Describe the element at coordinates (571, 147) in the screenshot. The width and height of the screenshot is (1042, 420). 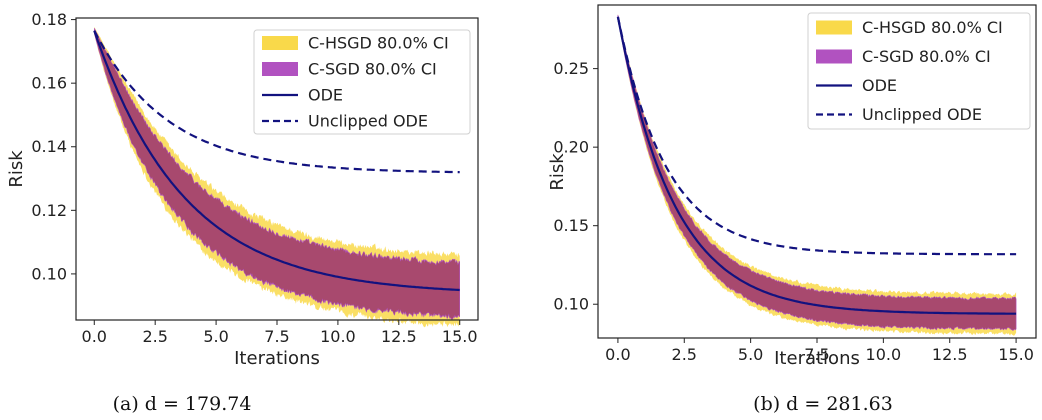
I see `y-tick-label: 0.20` at that location.